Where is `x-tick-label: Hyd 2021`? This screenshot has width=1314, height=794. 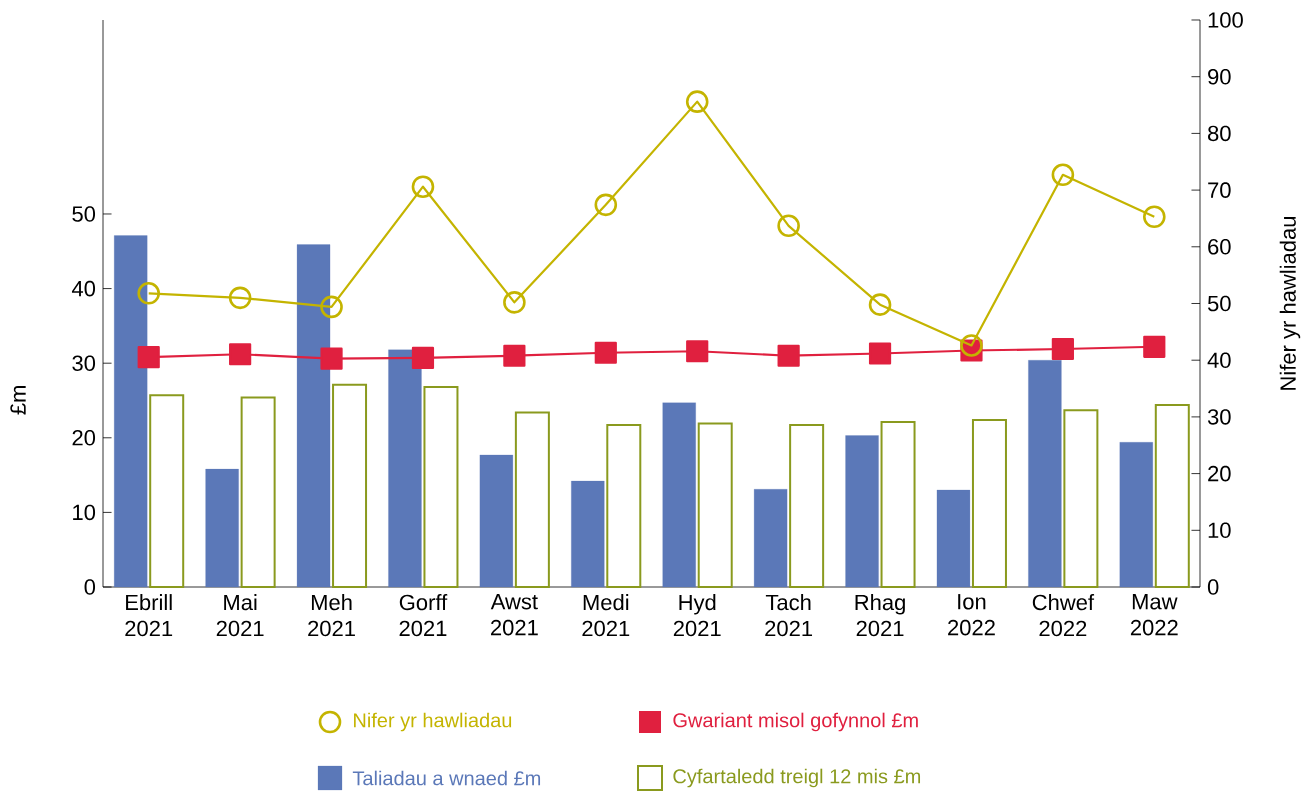 x-tick-label: Hyd 2021 is located at coordinates (697, 615).